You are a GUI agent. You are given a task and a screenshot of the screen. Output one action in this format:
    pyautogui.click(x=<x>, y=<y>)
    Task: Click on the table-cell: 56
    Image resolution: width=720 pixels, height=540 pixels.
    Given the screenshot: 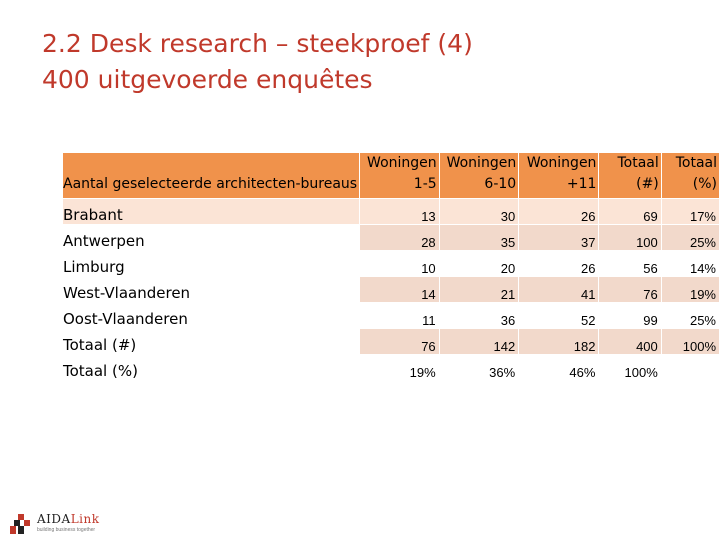 What is the action you would take?
    pyautogui.click(x=630, y=263)
    